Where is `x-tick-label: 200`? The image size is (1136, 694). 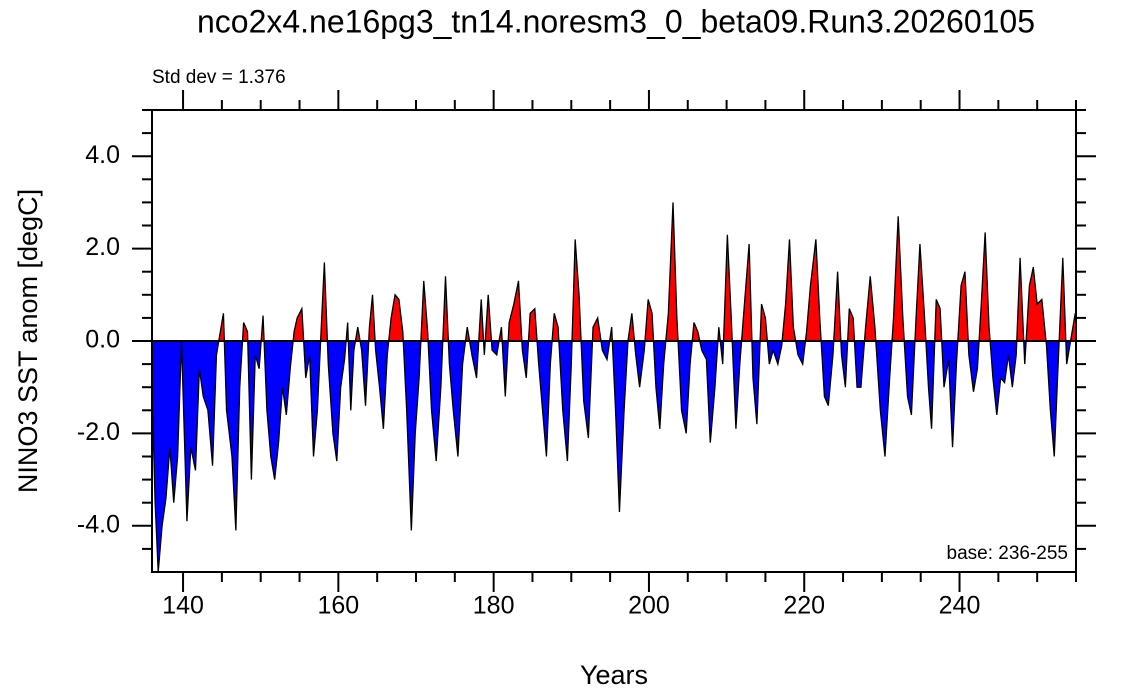
x-tick-label: 200 is located at coordinates (649, 606).